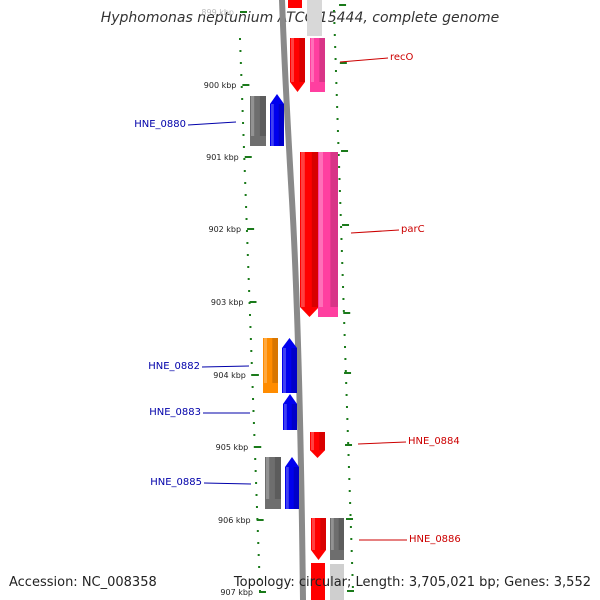 The height and width of the screenshot is (600, 600). What do you see at coordinates (302, 60) in the screenshot?
I see `gene-reco-shade` at bounding box center [302, 60].